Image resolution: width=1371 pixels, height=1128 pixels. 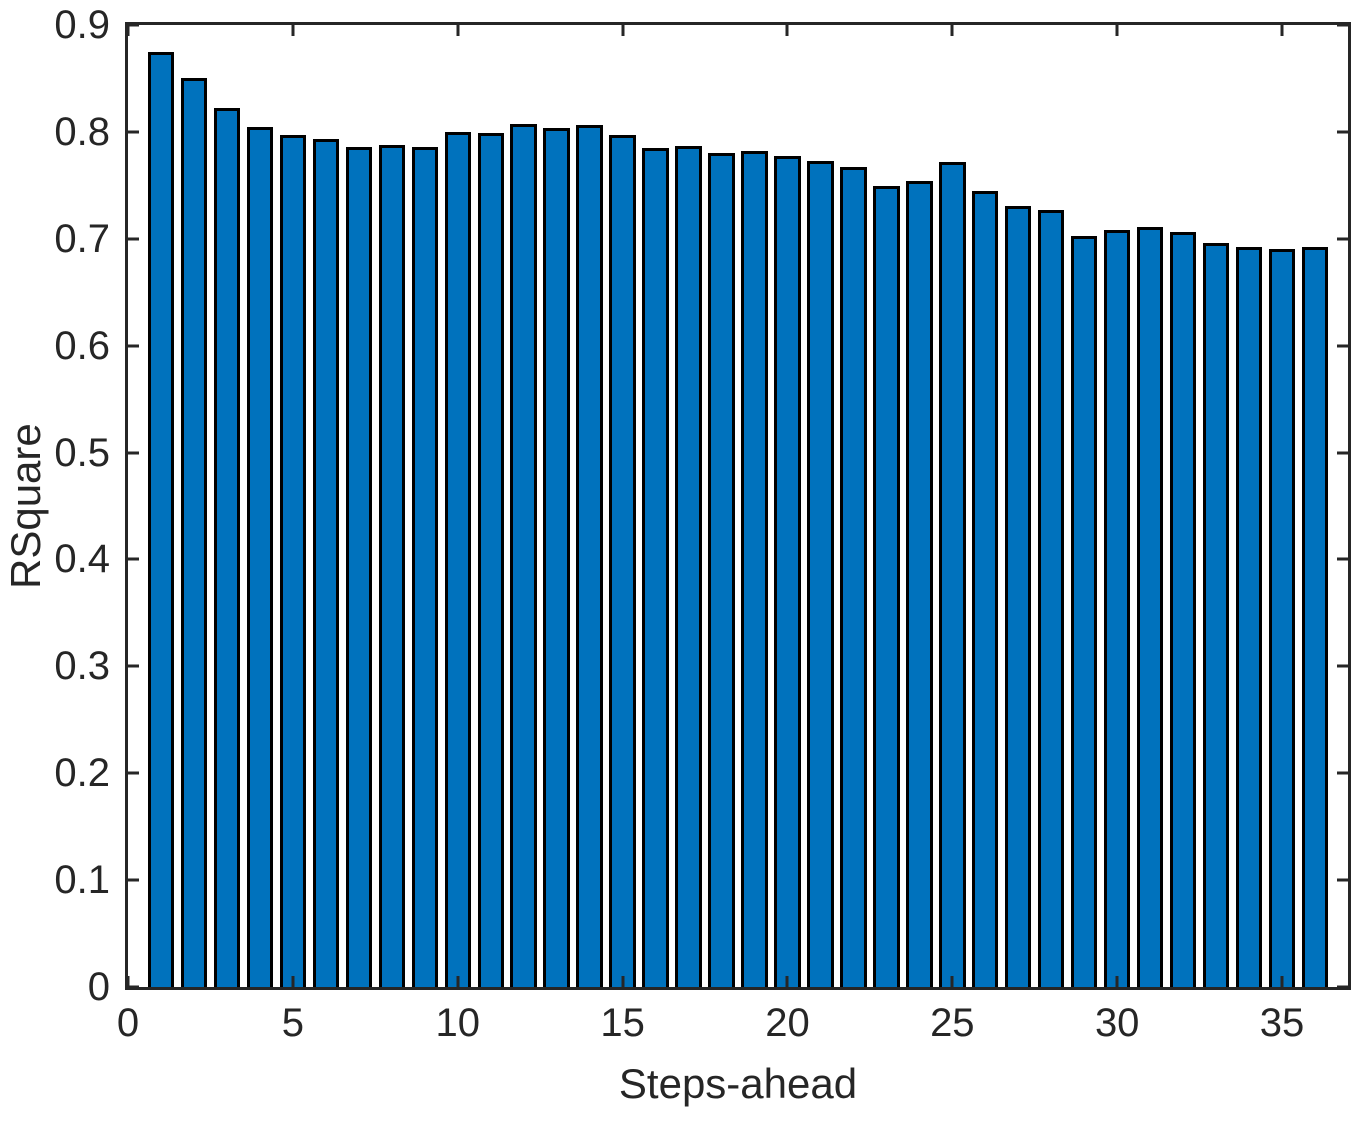 I want to click on y-tick-label: 0.9, so click(x=82, y=25).